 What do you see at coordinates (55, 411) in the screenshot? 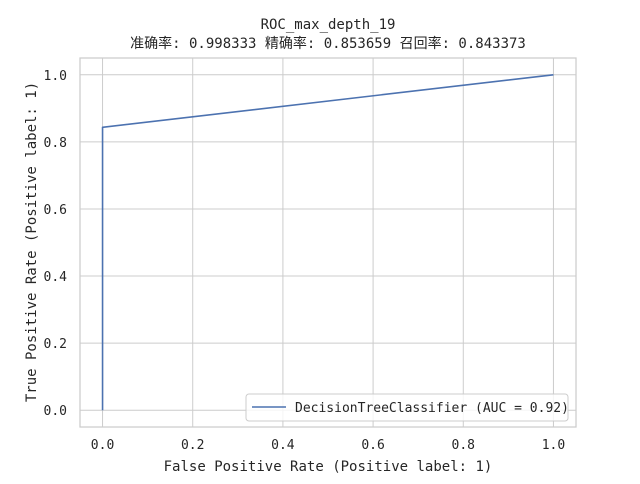
I see `y-tick-label: 0.0` at bounding box center [55, 411].